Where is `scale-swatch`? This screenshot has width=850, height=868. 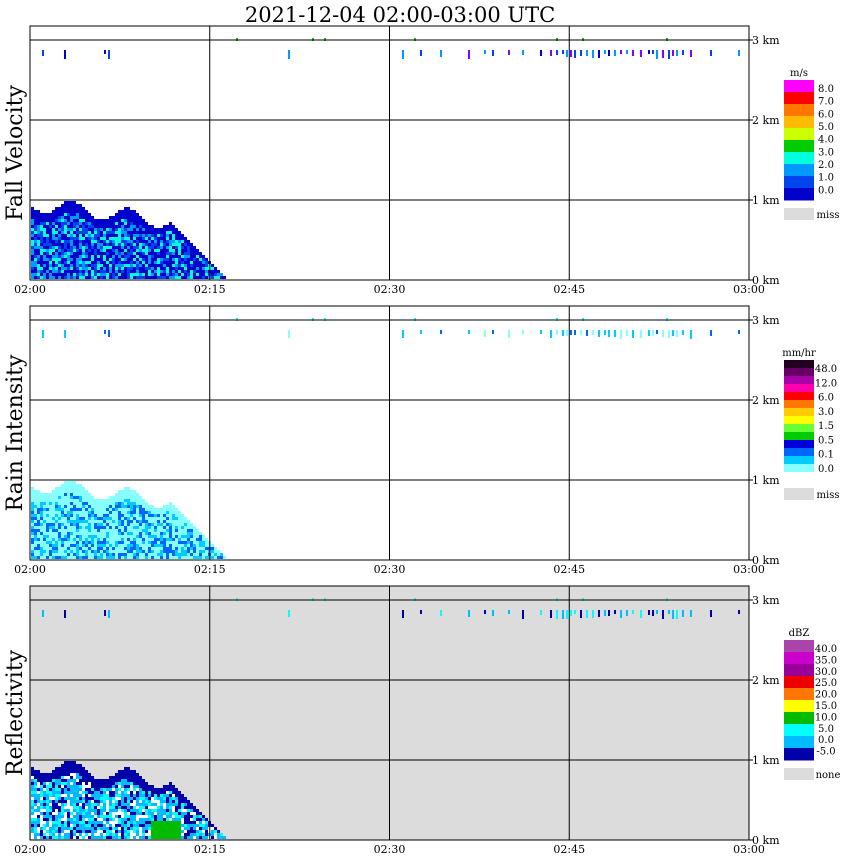
scale-swatch is located at coordinates (799, 86).